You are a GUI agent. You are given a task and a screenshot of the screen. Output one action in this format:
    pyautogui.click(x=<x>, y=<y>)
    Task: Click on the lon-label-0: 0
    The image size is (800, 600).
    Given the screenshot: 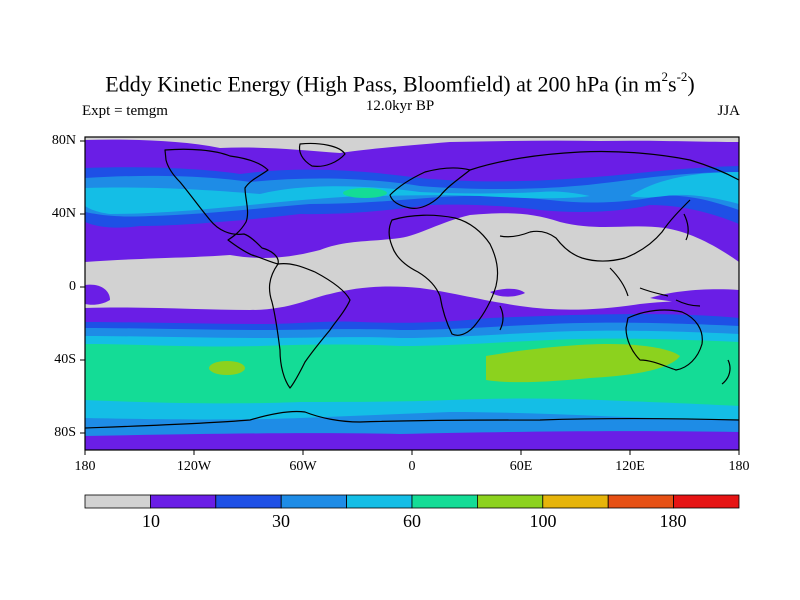 What is the action you would take?
    pyautogui.click(x=412, y=466)
    